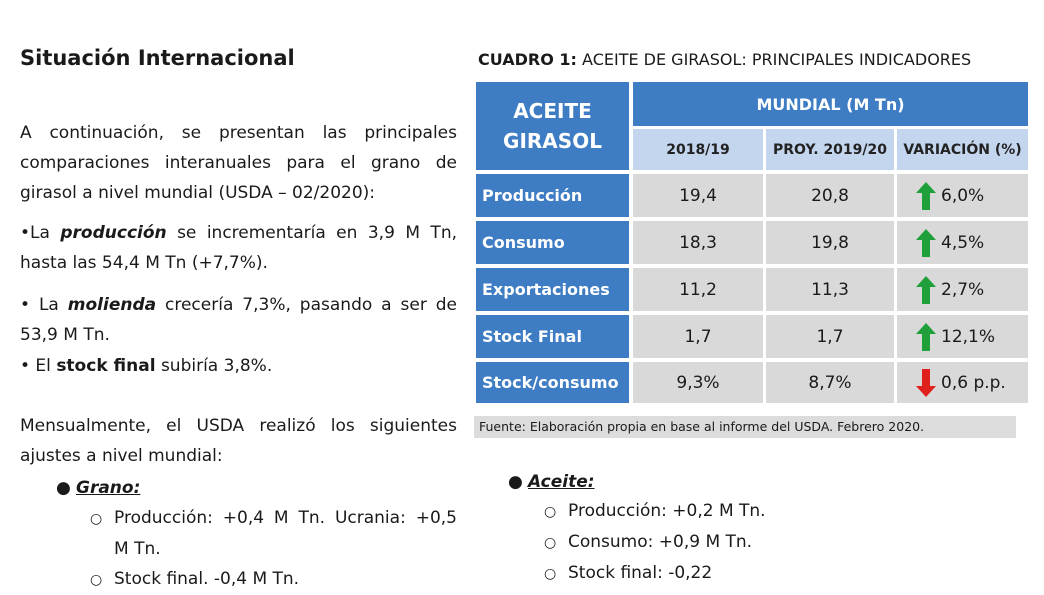 The image size is (1044, 595). What do you see at coordinates (552, 382) in the screenshot?
I see `row-label: Stock/consumo` at bounding box center [552, 382].